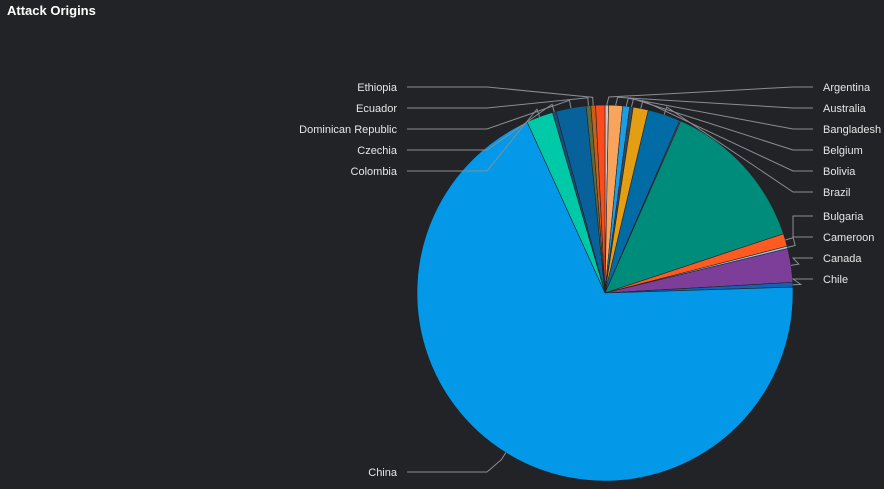  What do you see at coordinates (847, 88) in the screenshot?
I see `slice-label-argentina: Argentina` at bounding box center [847, 88].